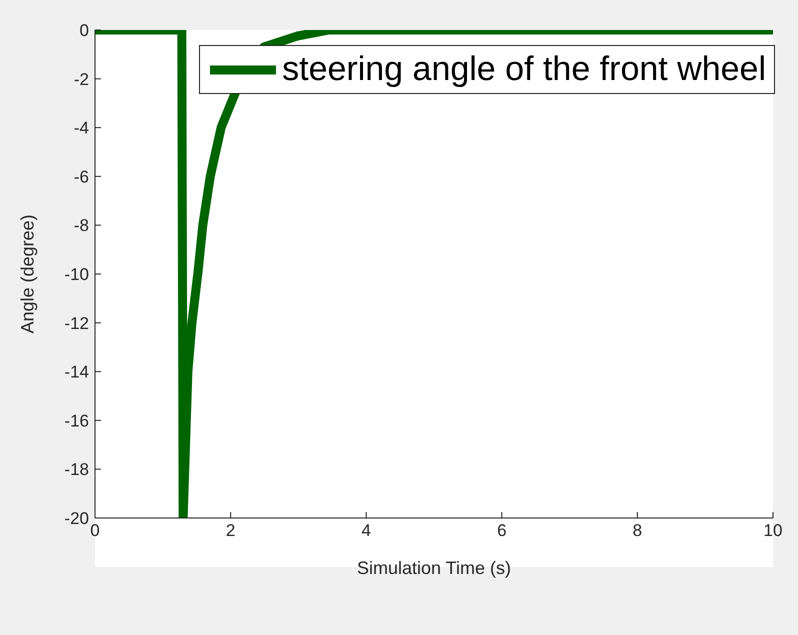 Image resolution: width=798 pixels, height=635 pixels. What do you see at coordinates (76, 274) in the screenshot?
I see `y-tick-label: -10` at bounding box center [76, 274].